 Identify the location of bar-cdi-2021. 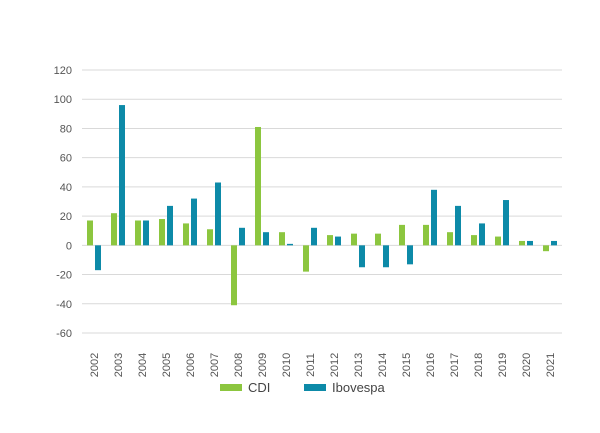
(546, 248).